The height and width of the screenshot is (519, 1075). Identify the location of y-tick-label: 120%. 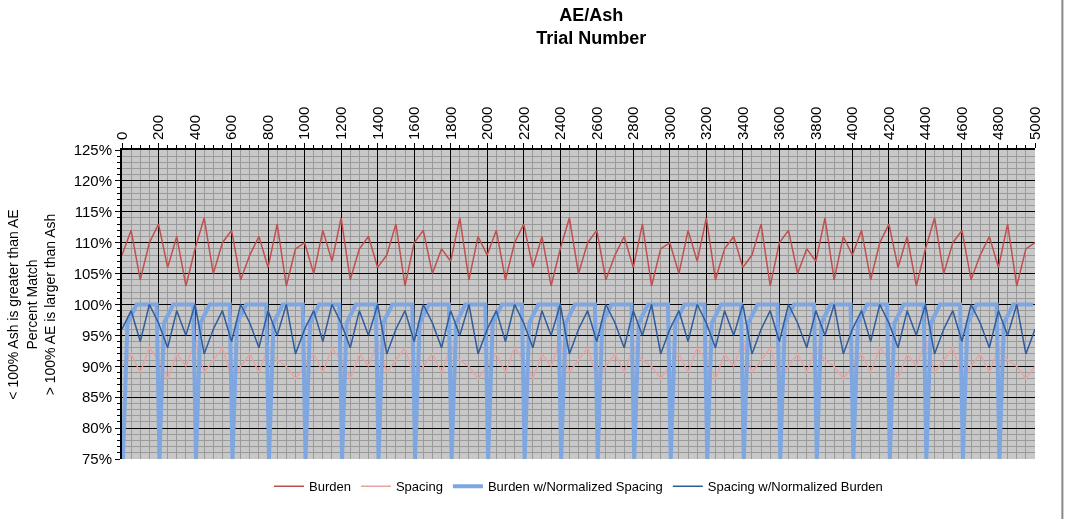
(92, 181).